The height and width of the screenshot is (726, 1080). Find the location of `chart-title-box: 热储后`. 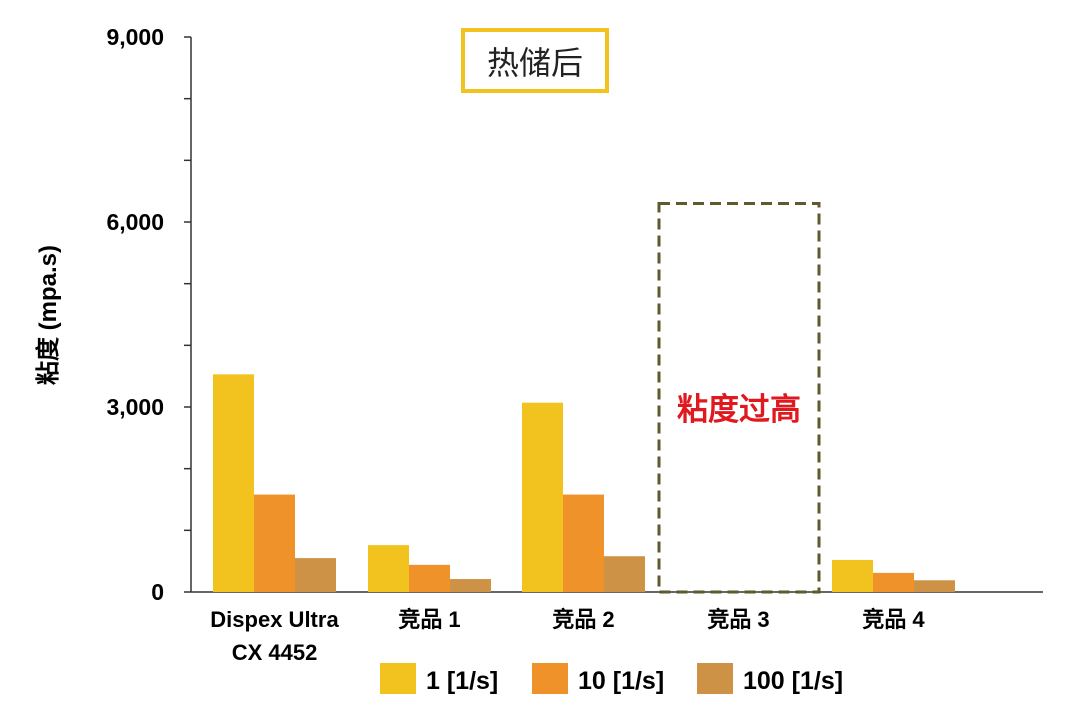

chart-title-box: 热储后 is located at coordinates (535, 60).